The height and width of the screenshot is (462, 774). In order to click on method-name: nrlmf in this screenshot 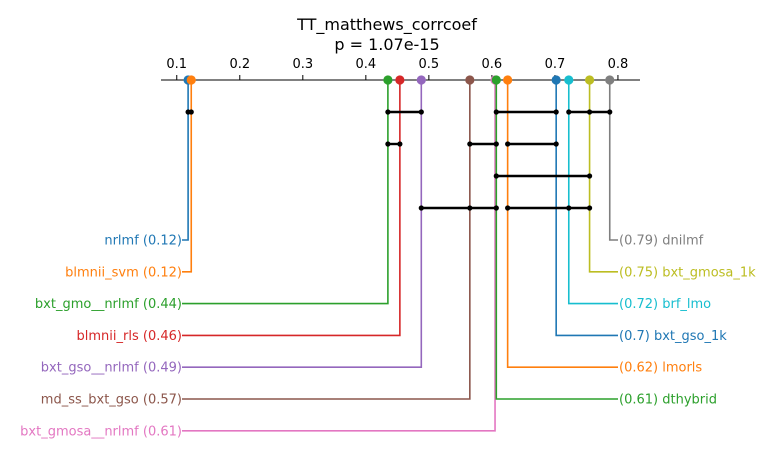, I will do `click(121, 241)`.